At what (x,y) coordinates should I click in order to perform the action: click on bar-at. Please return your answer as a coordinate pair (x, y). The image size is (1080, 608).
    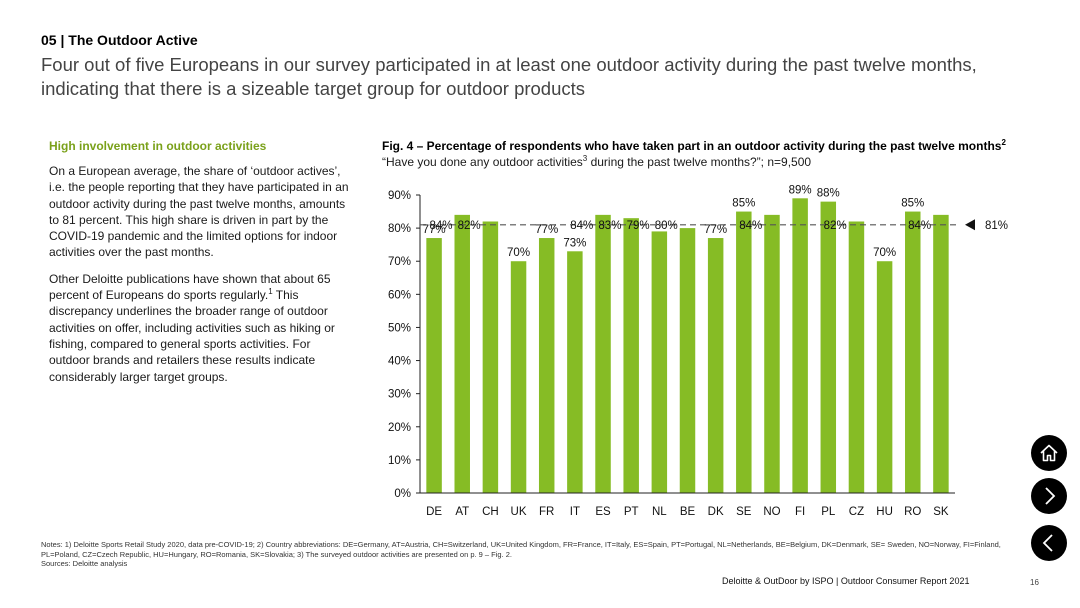
    Looking at the image, I should click on (462, 353).